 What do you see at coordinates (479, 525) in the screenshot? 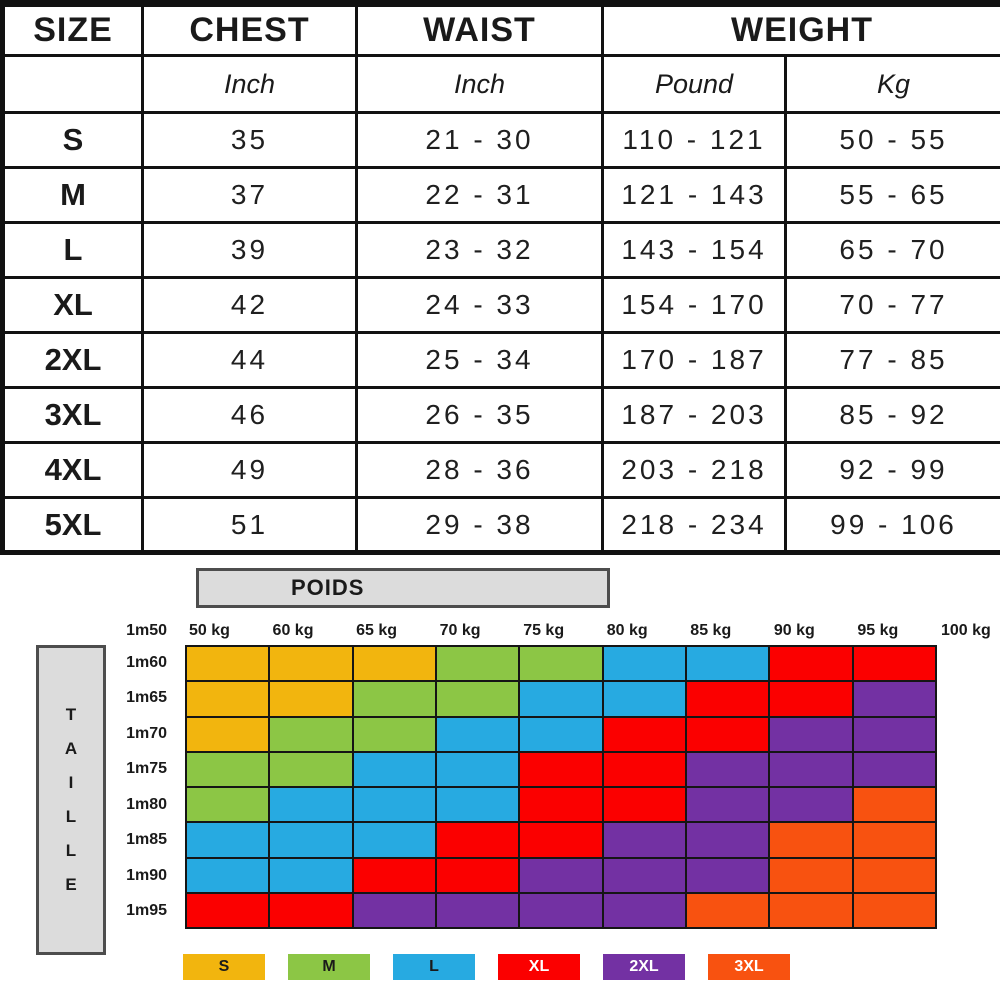
I see `waist-cell: 29 - 38` at bounding box center [479, 525].